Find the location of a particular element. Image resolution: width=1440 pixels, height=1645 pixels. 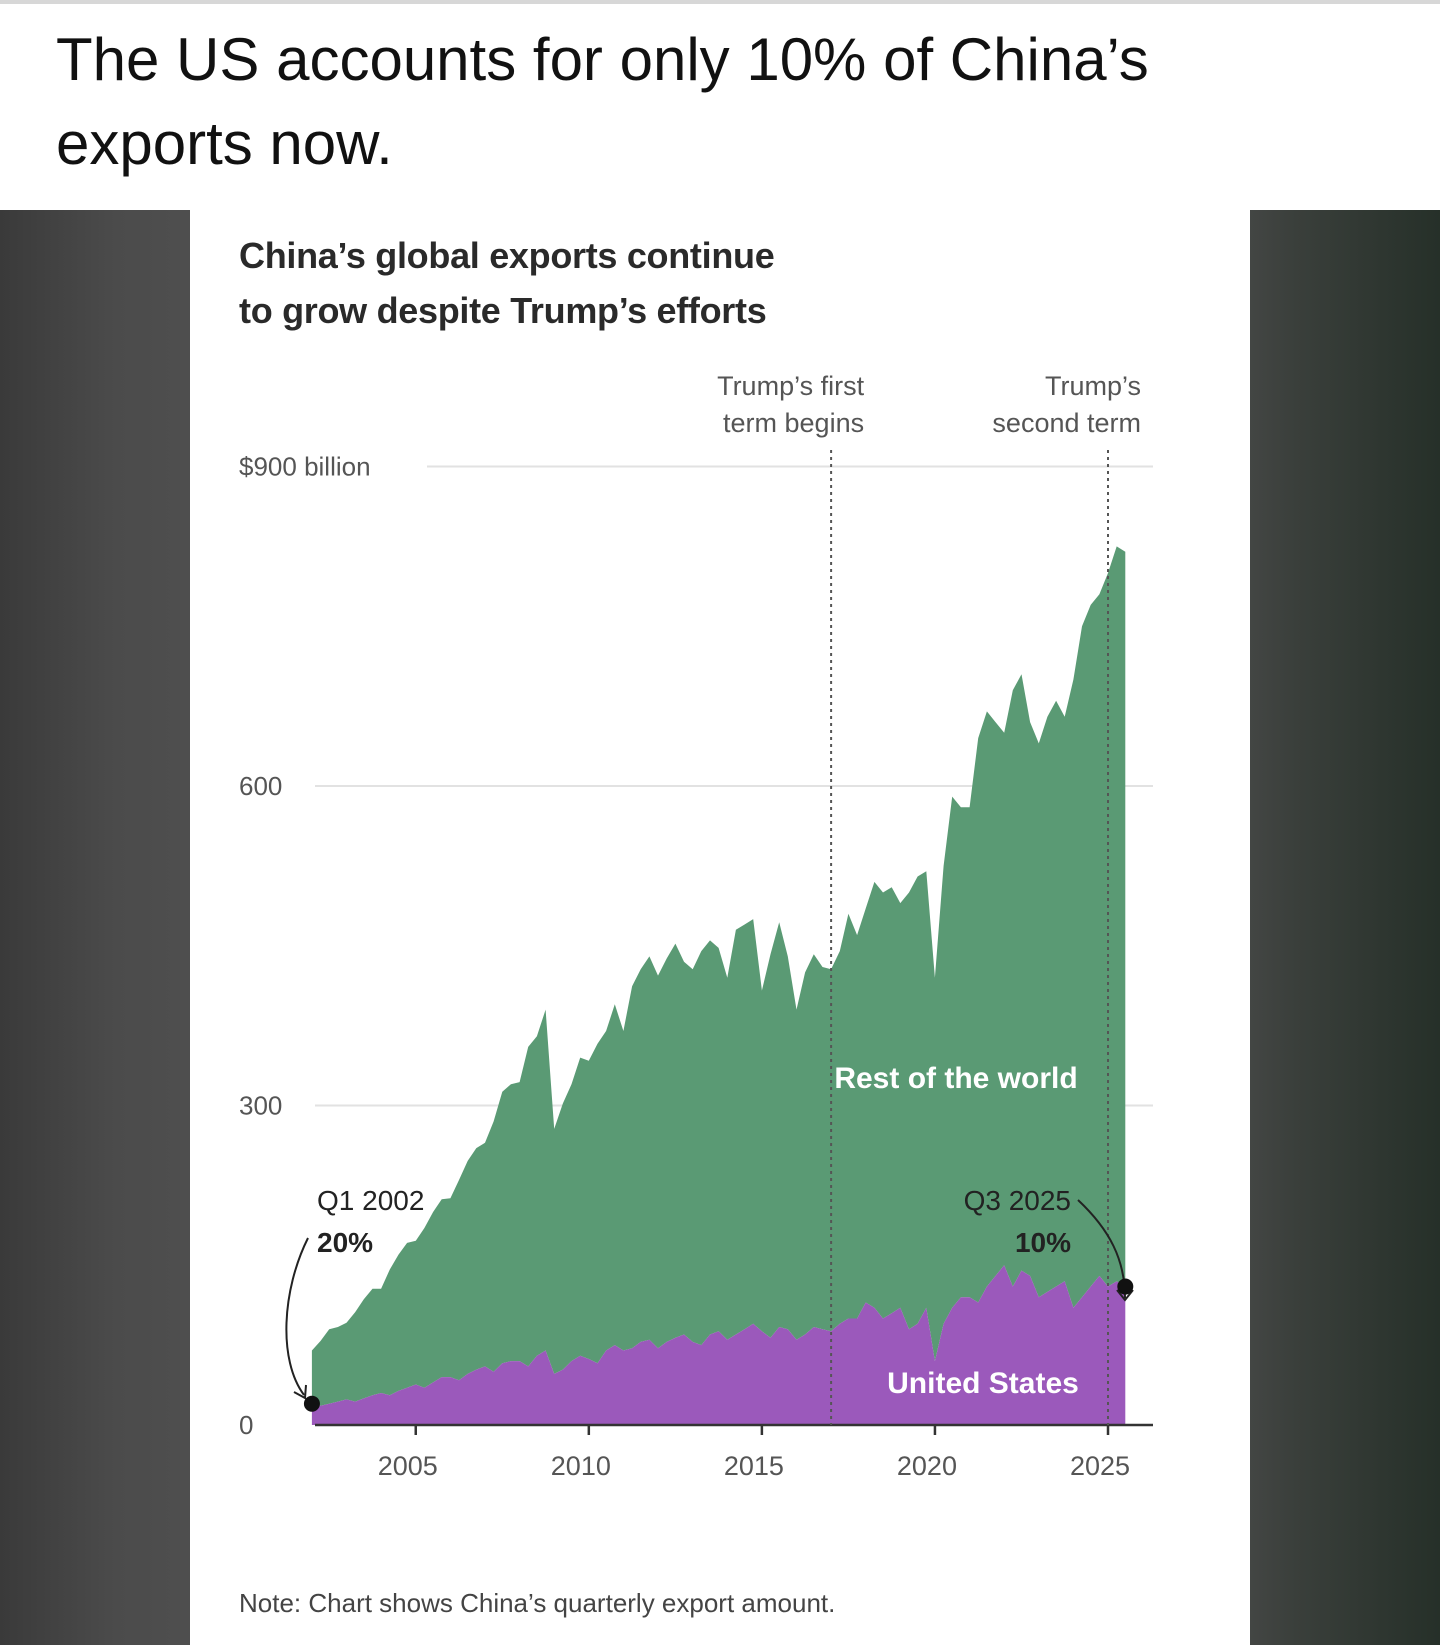

x-tick-label-2: 2015 is located at coordinates (754, 1466).